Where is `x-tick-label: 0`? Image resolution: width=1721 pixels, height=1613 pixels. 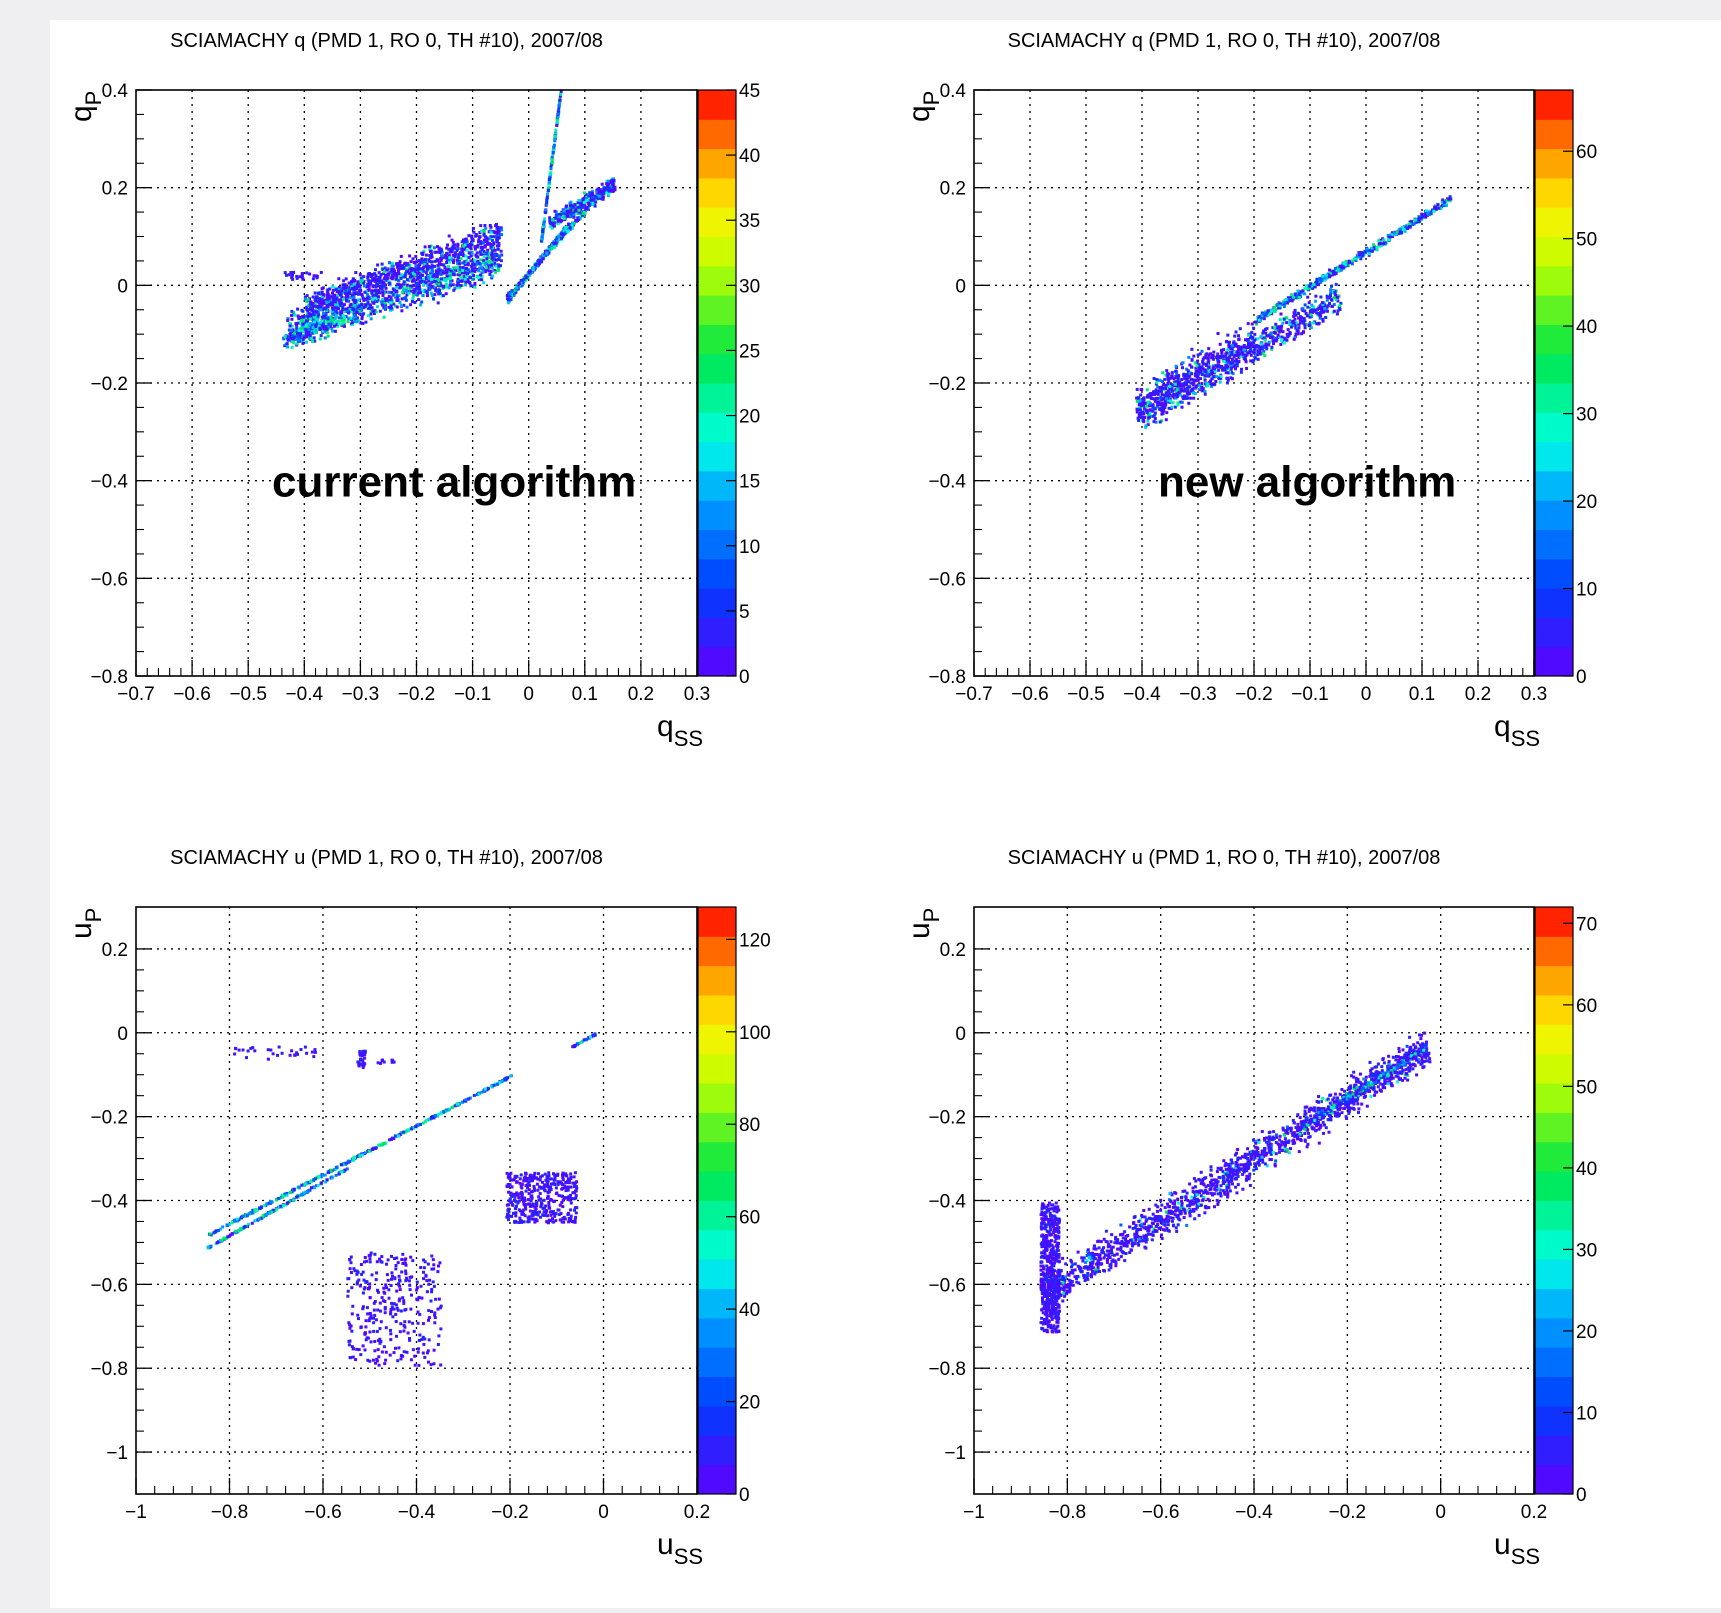
x-tick-label: 0 is located at coordinates (1366, 694).